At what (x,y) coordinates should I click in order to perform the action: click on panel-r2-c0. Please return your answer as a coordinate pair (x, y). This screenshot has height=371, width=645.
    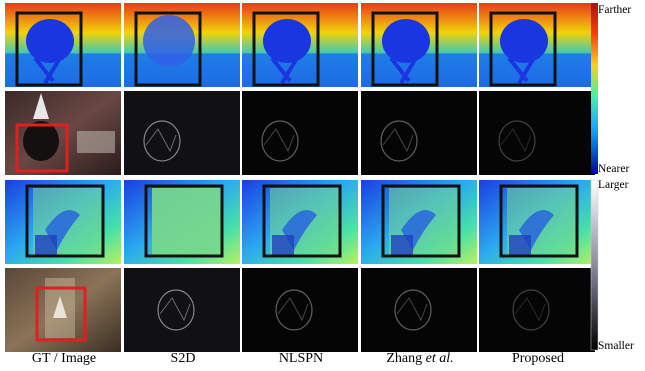
    Looking at the image, I should click on (63, 222).